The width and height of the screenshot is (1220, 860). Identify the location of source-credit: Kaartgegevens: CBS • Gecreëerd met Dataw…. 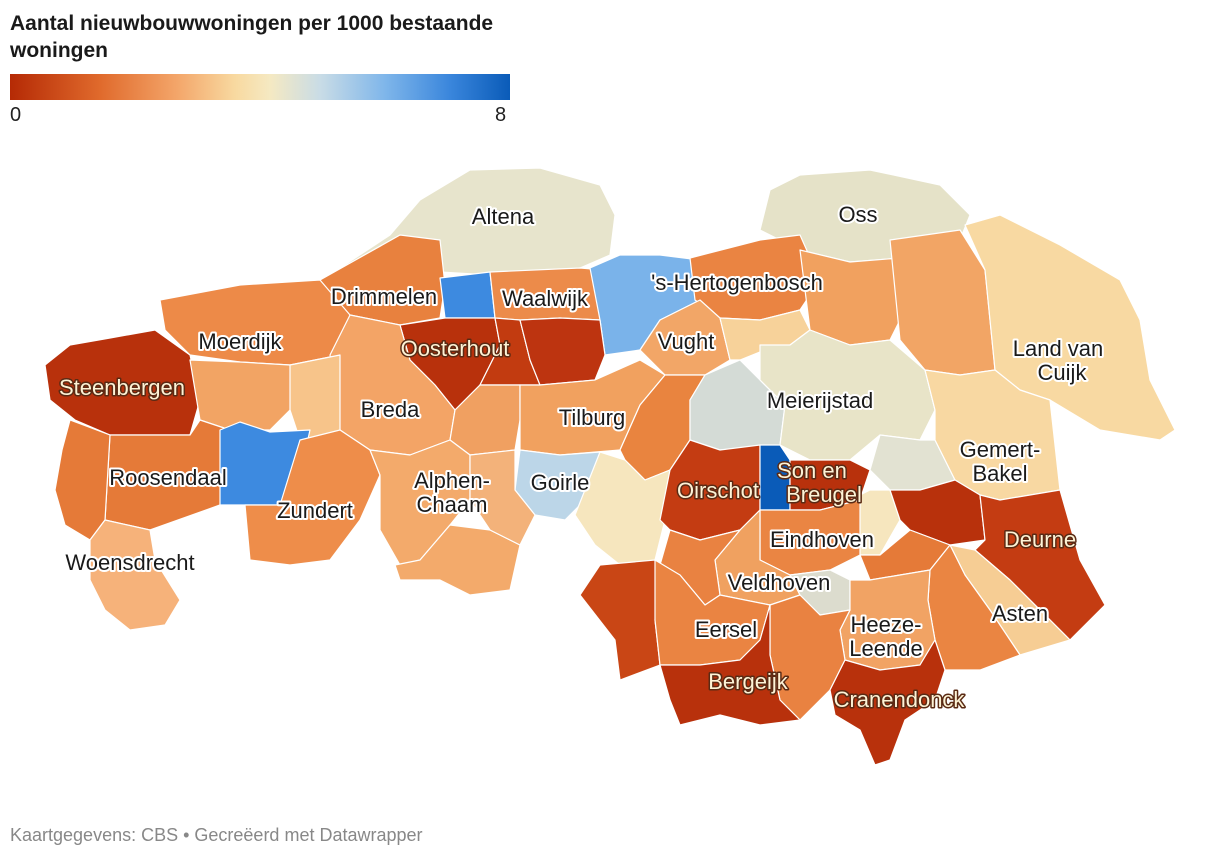
(216, 835).